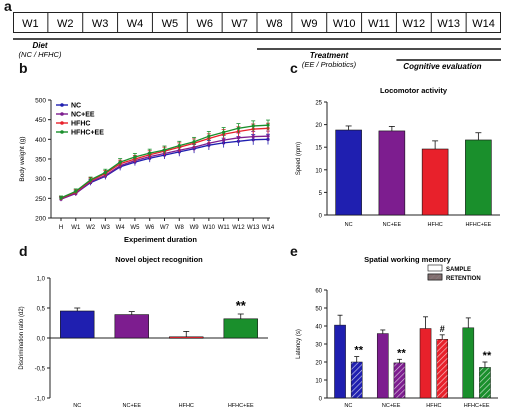 The width and height of the screenshot is (509, 410). What do you see at coordinates (77, 324) in the screenshot?
I see `bar-nc` at bounding box center [77, 324].